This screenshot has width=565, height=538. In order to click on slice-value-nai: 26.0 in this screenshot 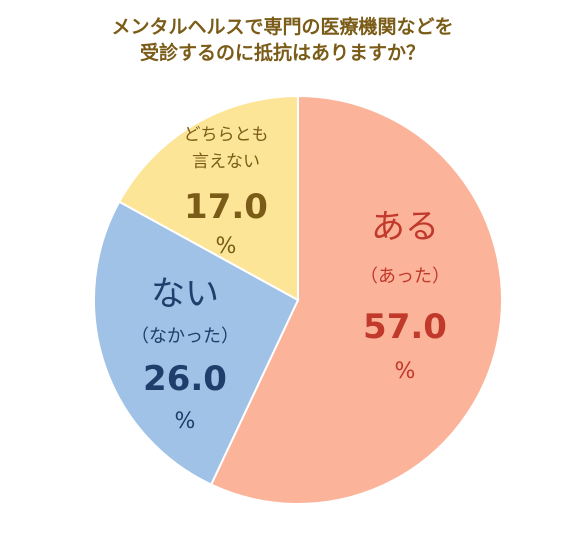, I will do `click(185, 379)`.